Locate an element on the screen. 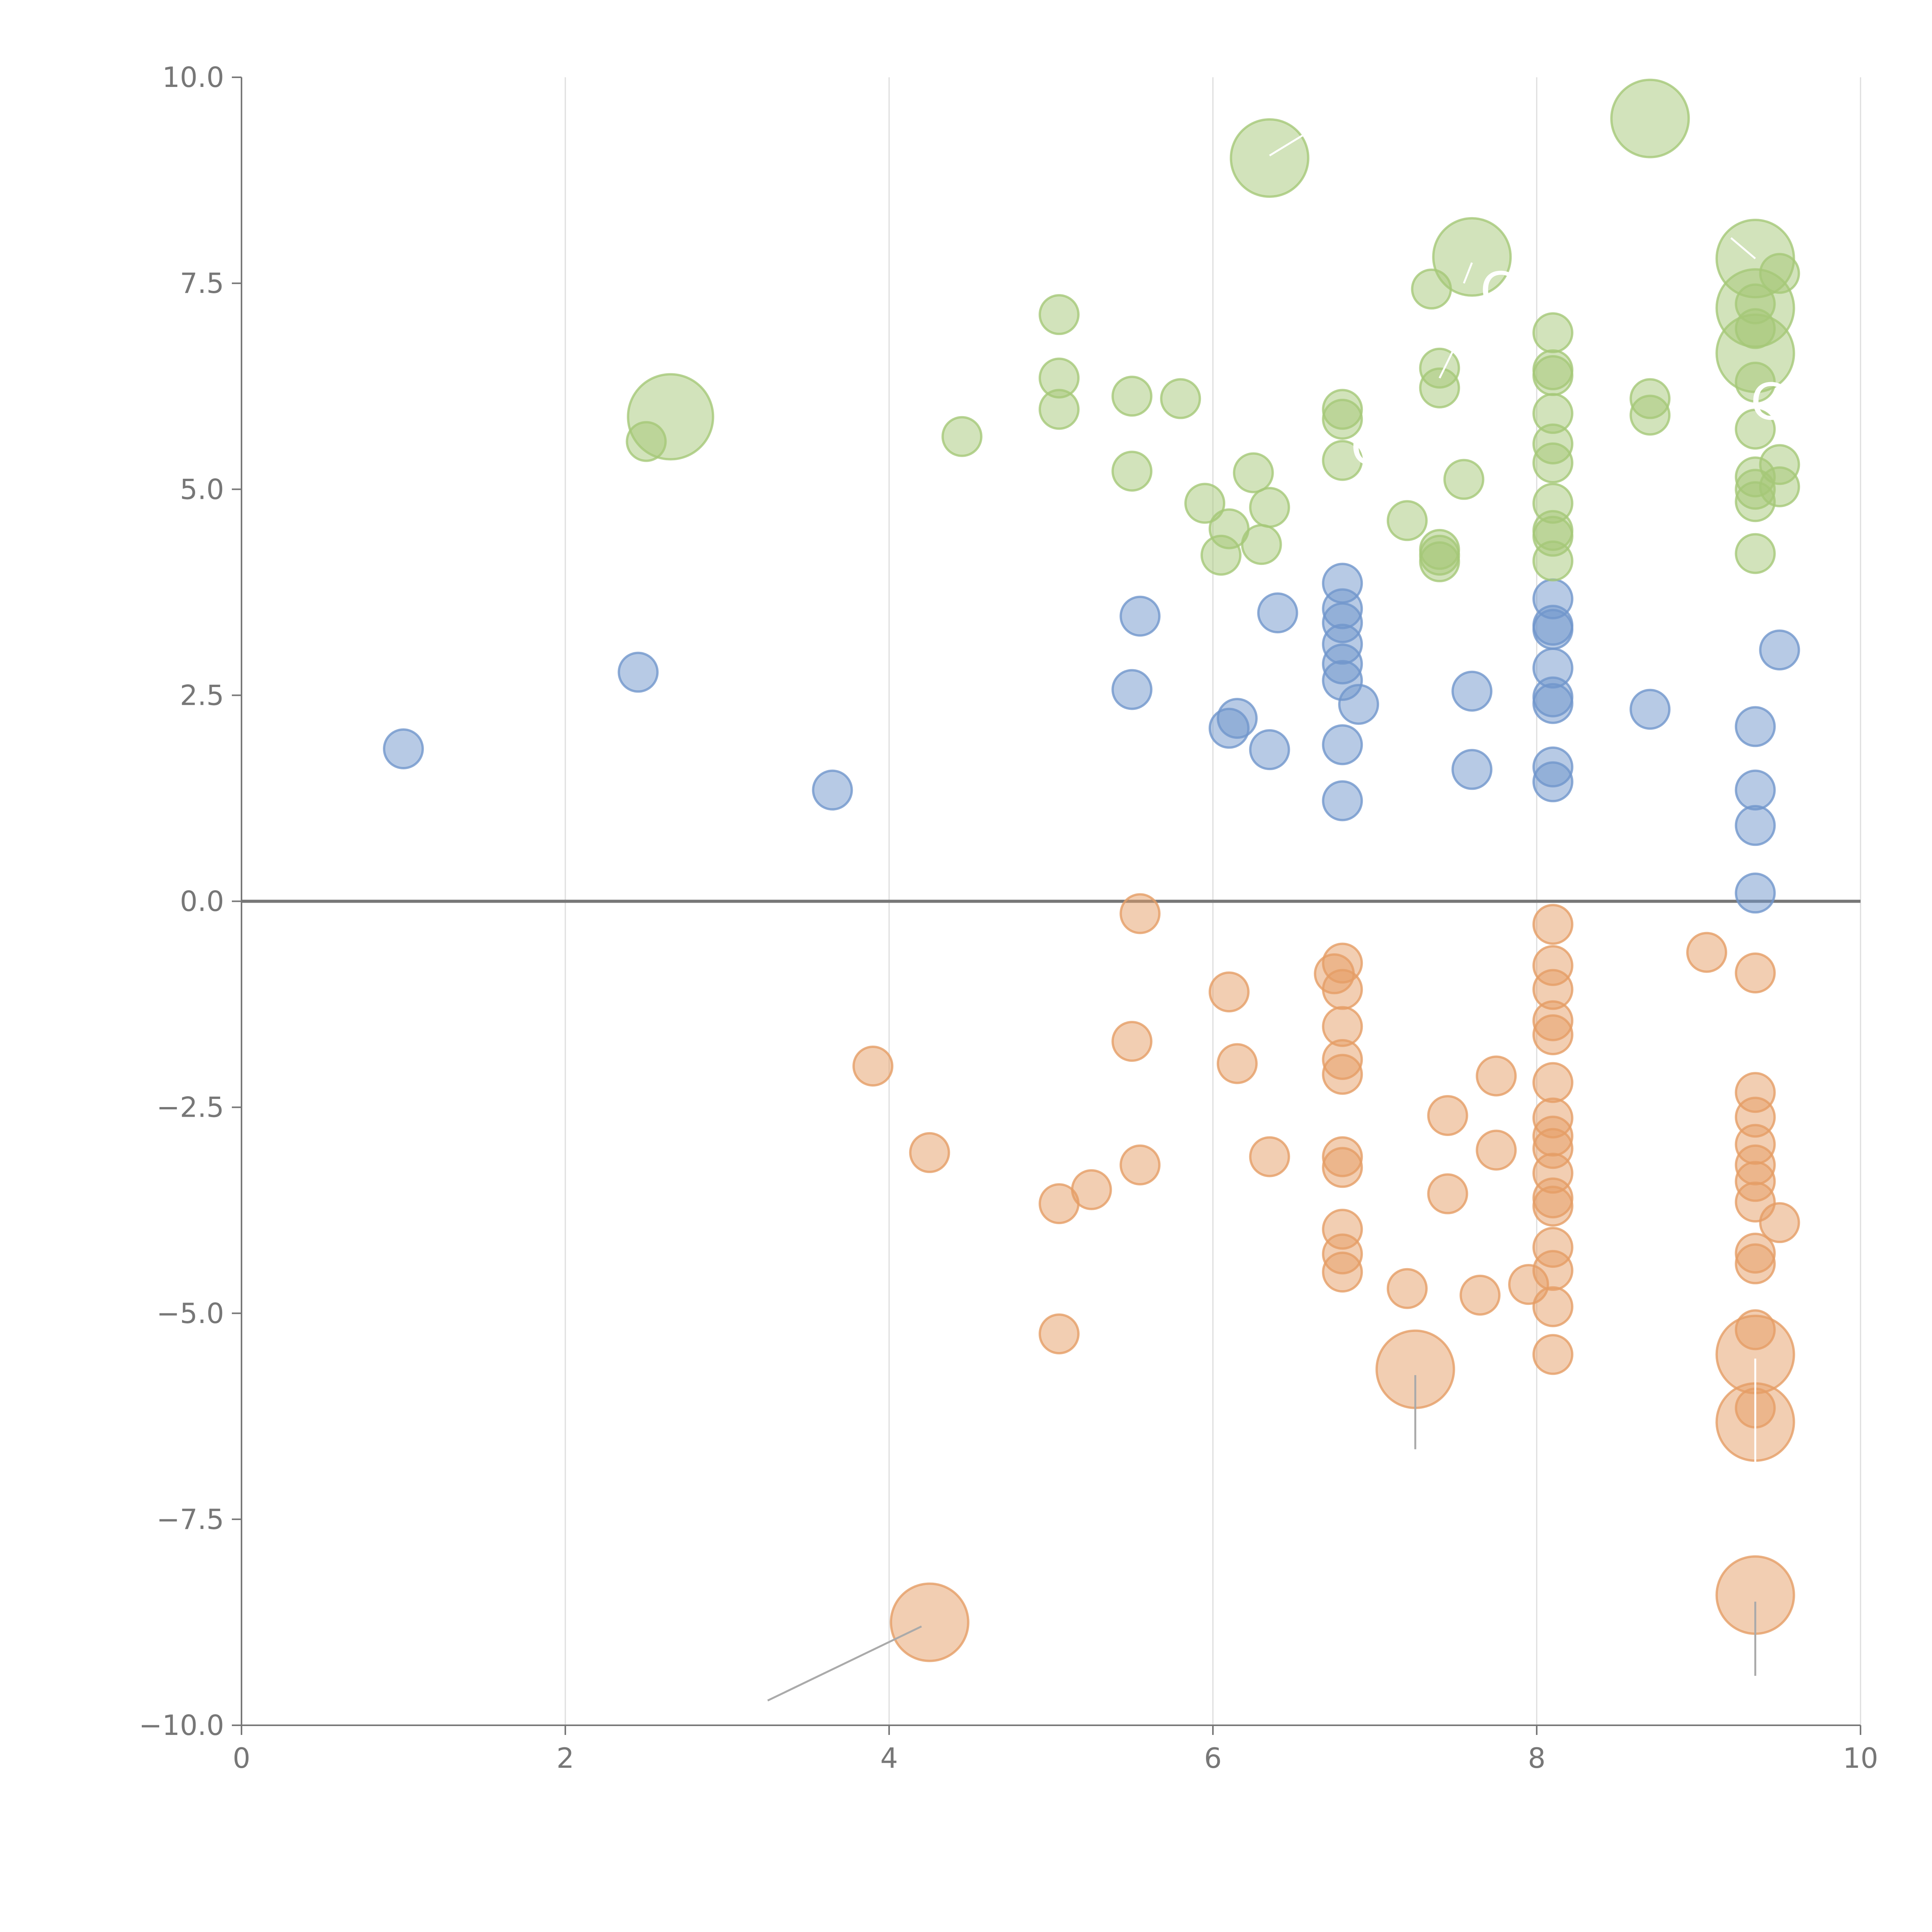  y-tick-label: 10.0 is located at coordinates (193, 78).